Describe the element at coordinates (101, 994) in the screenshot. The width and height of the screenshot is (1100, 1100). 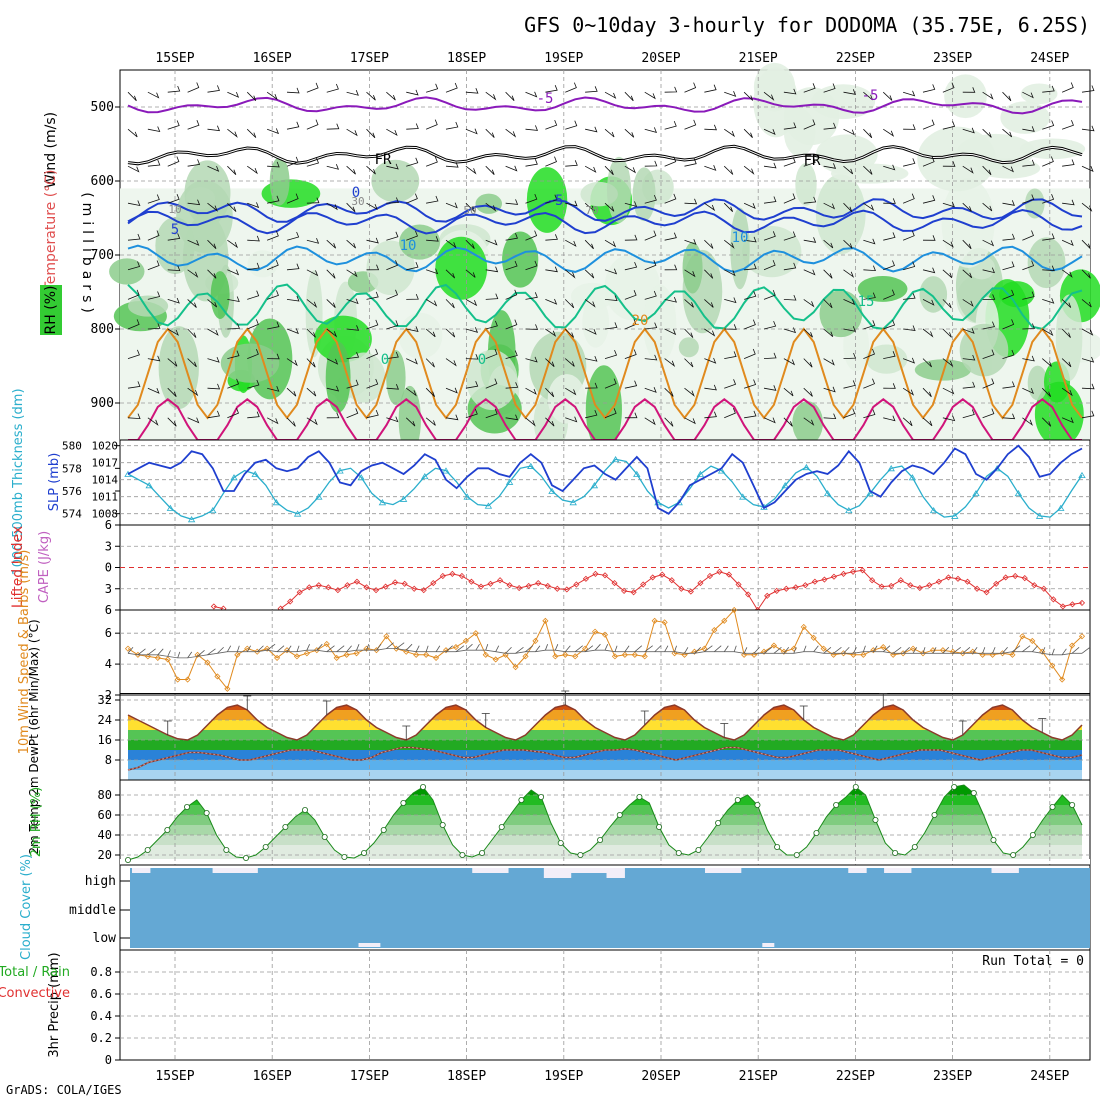
I see `precip-tick-label: 0.6` at that location.